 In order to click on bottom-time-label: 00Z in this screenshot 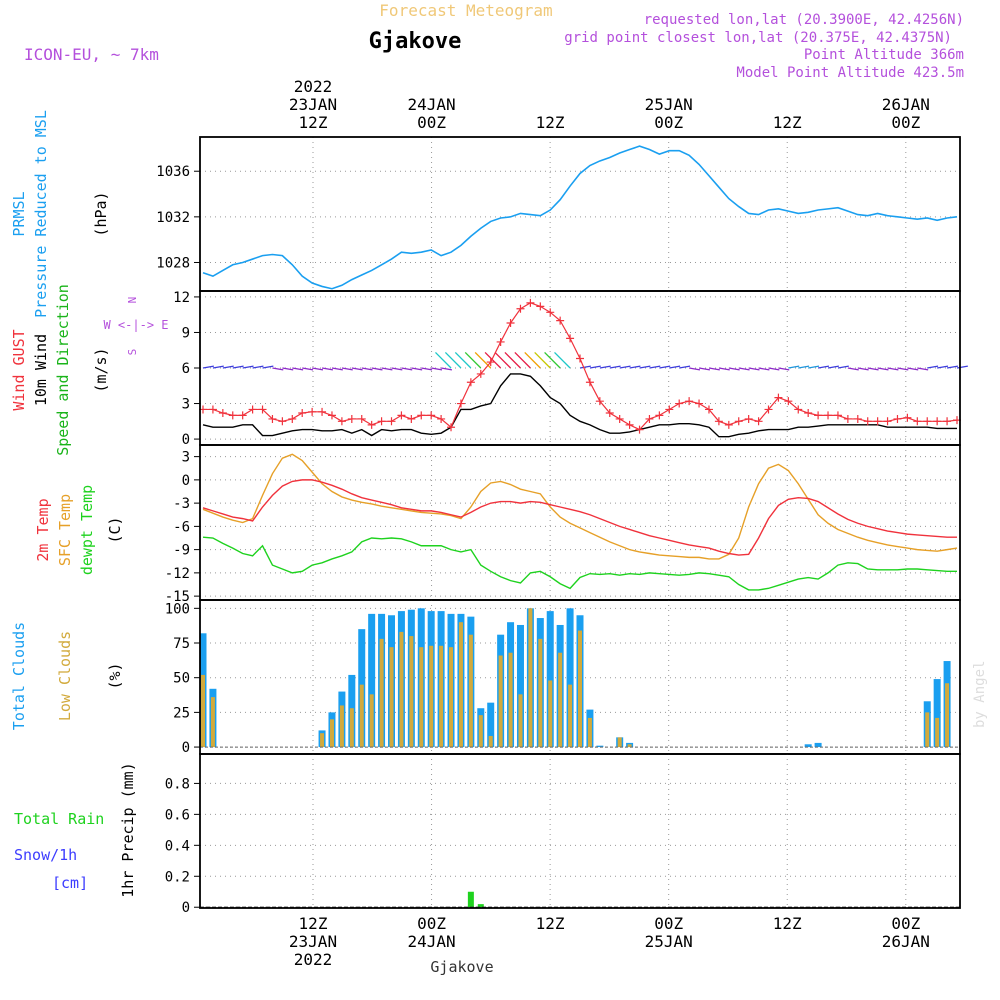, I will do `click(431, 923)`.